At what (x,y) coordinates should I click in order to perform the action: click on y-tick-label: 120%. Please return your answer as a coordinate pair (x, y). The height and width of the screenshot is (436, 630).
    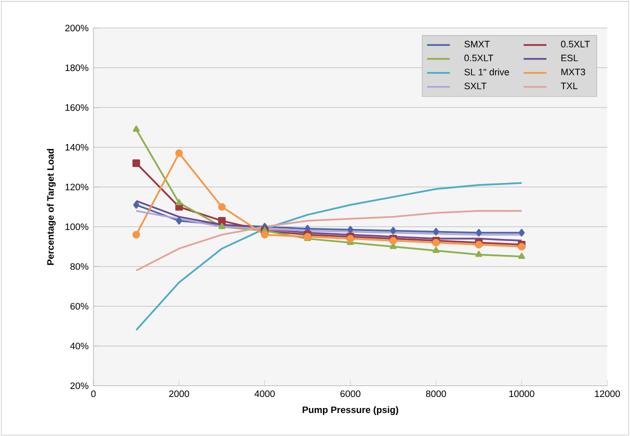
    Looking at the image, I should click on (77, 186).